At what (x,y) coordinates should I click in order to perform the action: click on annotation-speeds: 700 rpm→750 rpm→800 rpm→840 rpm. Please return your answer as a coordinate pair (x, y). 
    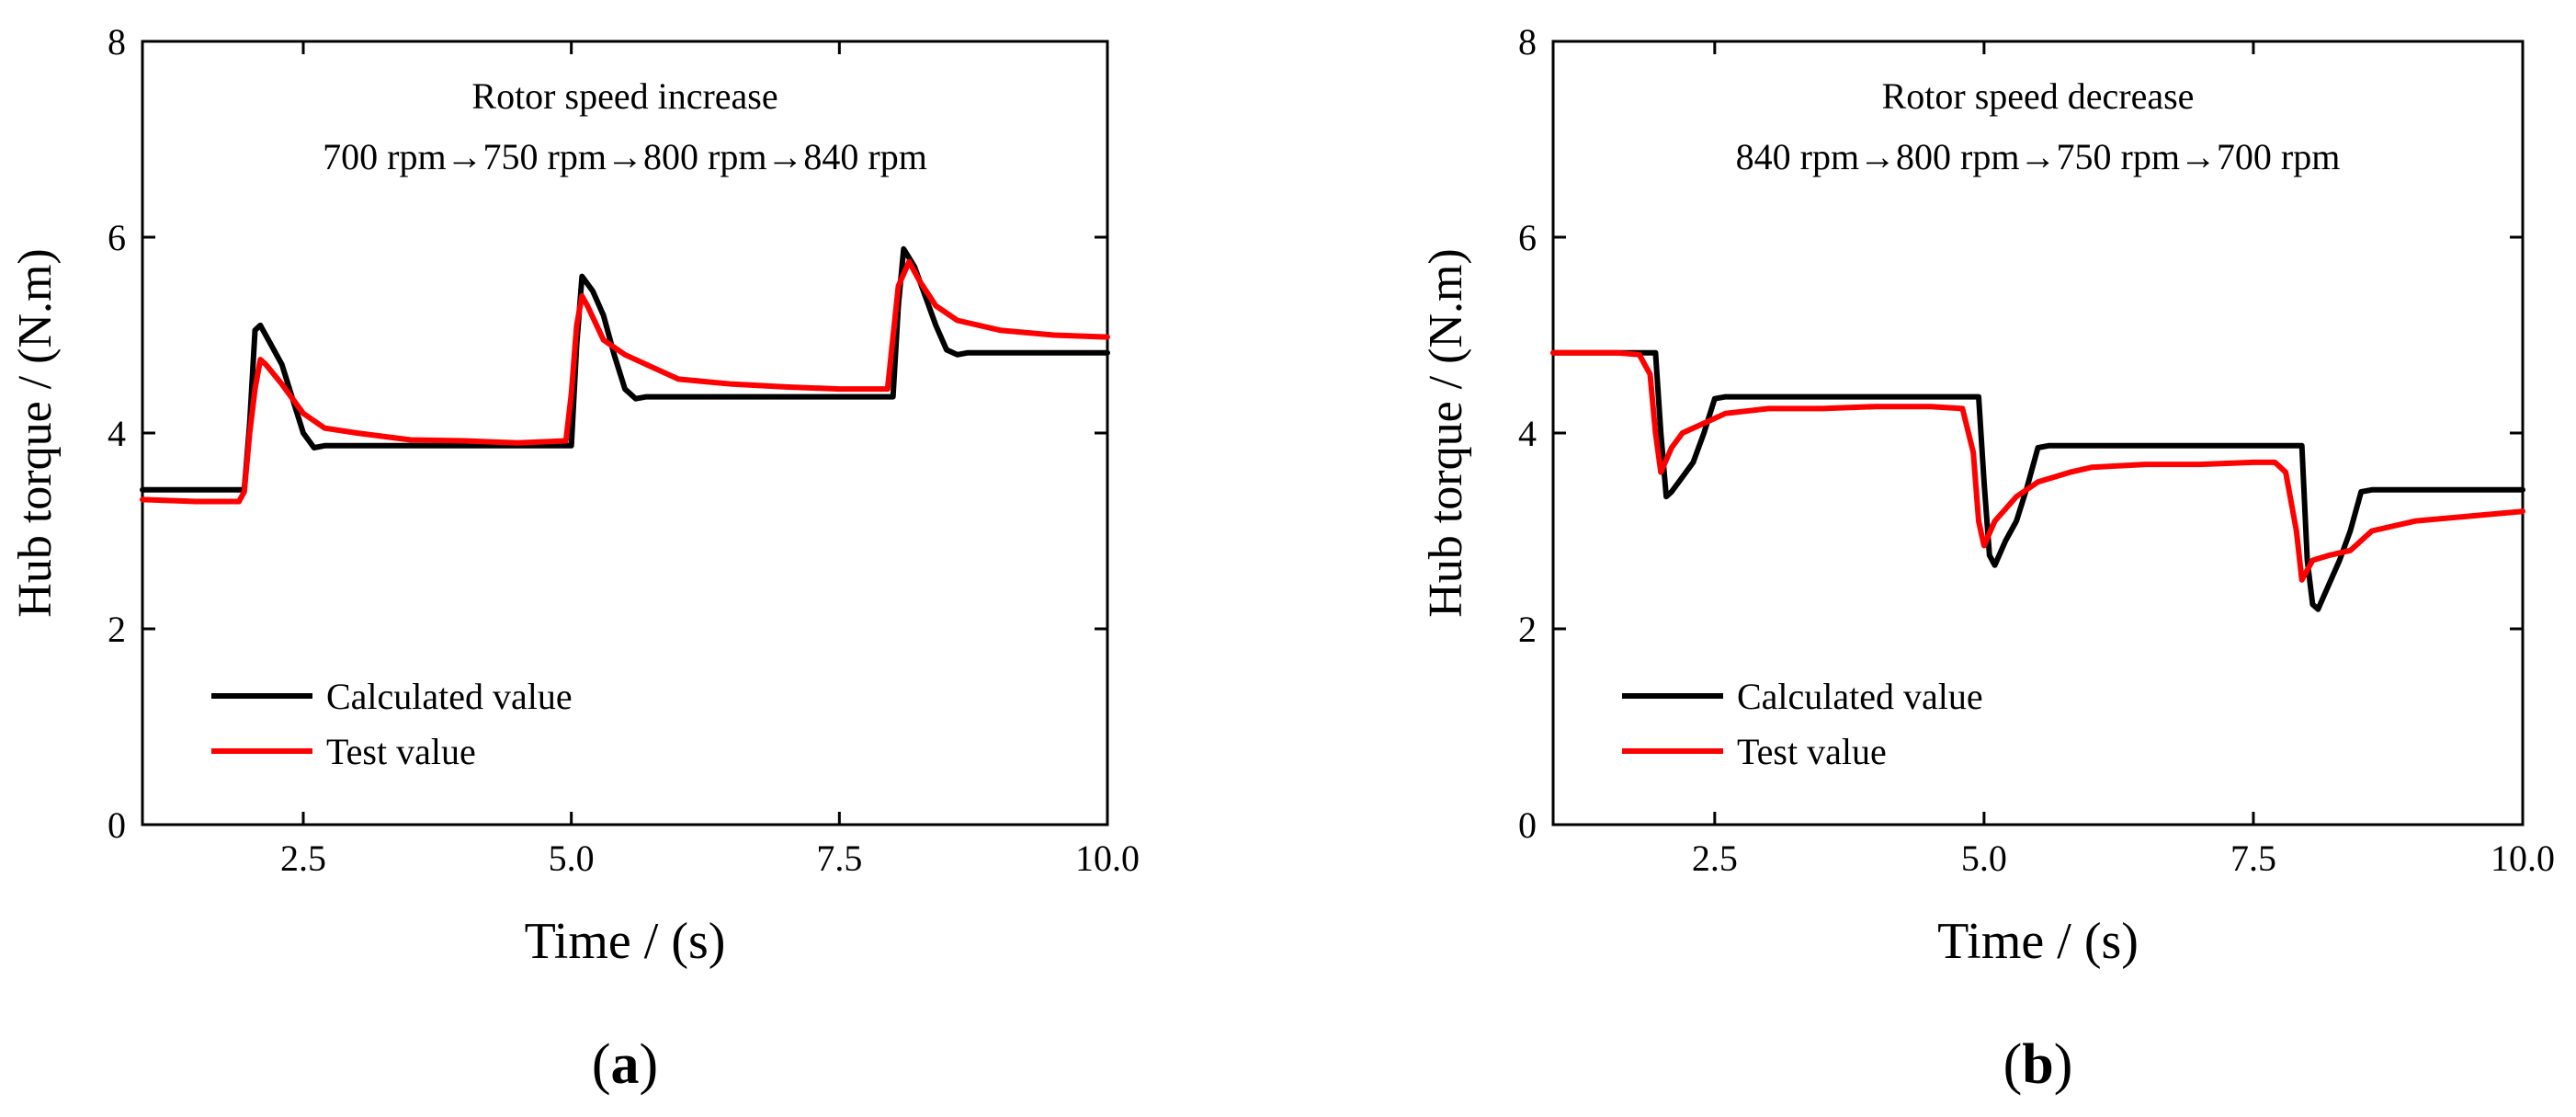
    Looking at the image, I should click on (625, 156).